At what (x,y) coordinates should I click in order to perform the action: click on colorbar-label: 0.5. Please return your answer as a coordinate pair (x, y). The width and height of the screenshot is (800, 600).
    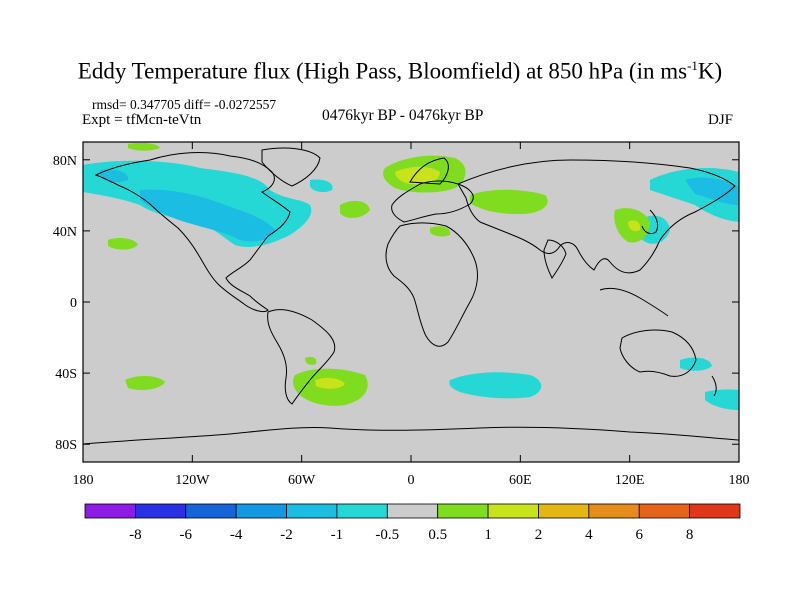
    Looking at the image, I should click on (437, 535).